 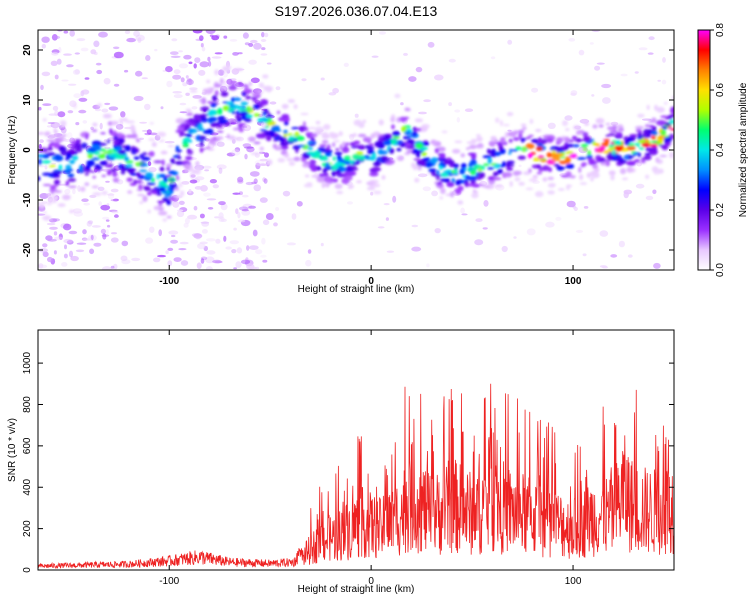 I want to click on colorbar-tick-label: 0.8, so click(x=720, y=30).